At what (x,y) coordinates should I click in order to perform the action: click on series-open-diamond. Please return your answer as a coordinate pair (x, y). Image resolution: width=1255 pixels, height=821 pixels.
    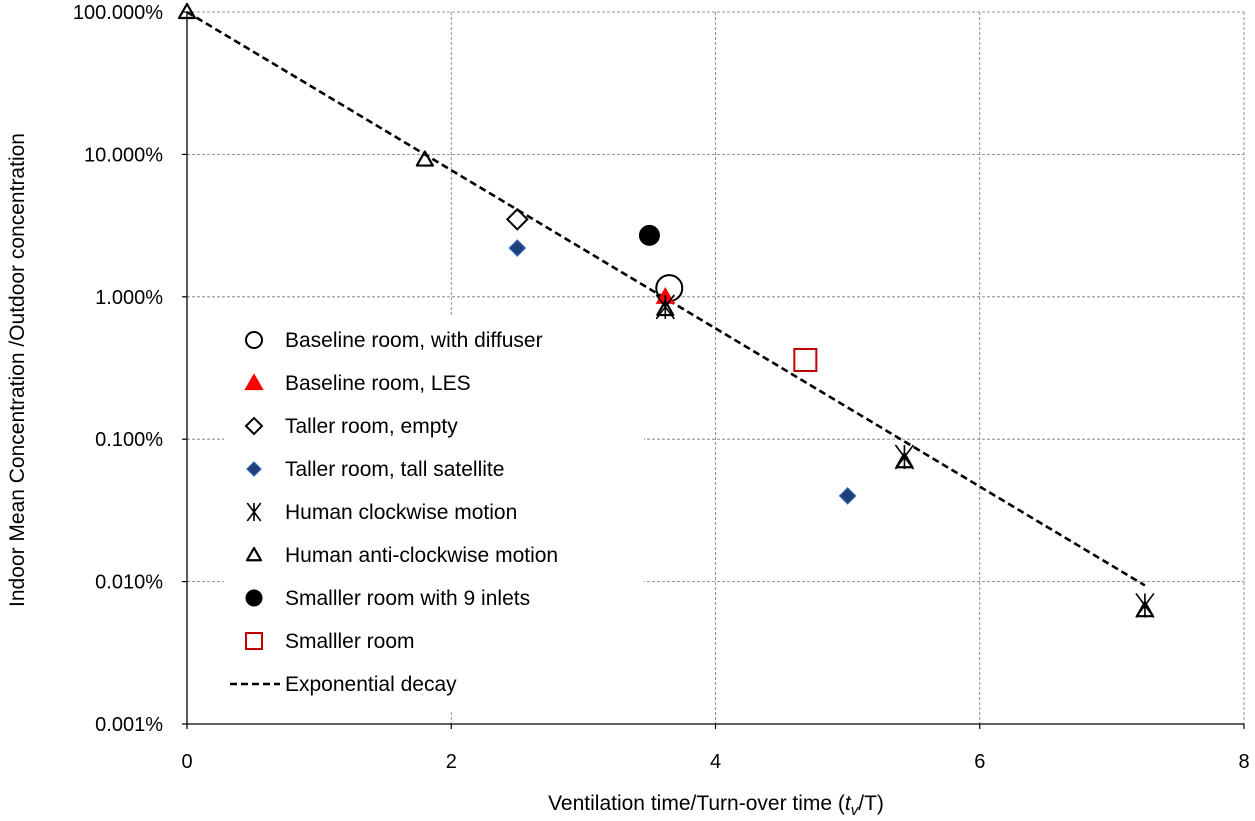
    Looking at the image, I should click on (517, 219).